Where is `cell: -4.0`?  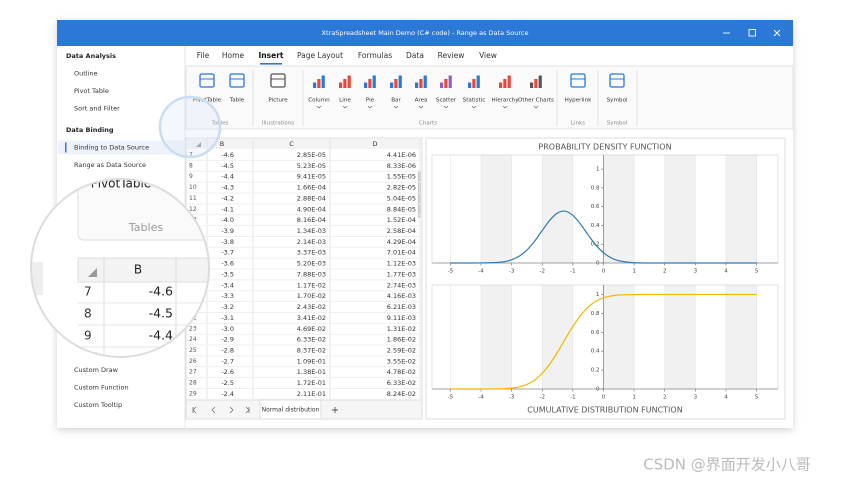
cell: -4.0 is located at coordinates (227, 220).